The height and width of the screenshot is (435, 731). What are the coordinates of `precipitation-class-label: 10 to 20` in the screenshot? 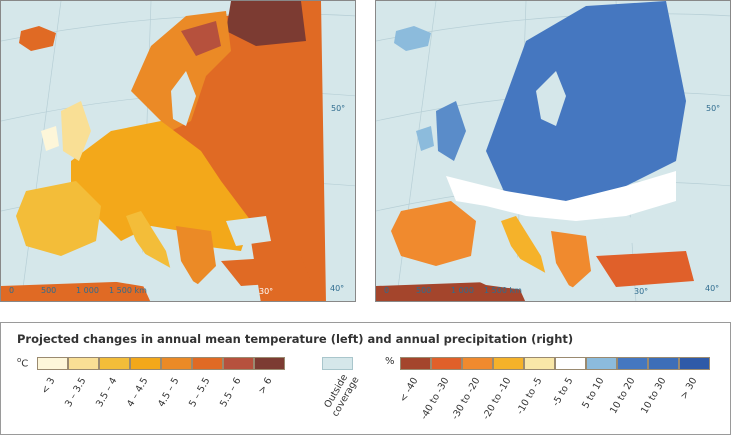 It's located at (623, 395).